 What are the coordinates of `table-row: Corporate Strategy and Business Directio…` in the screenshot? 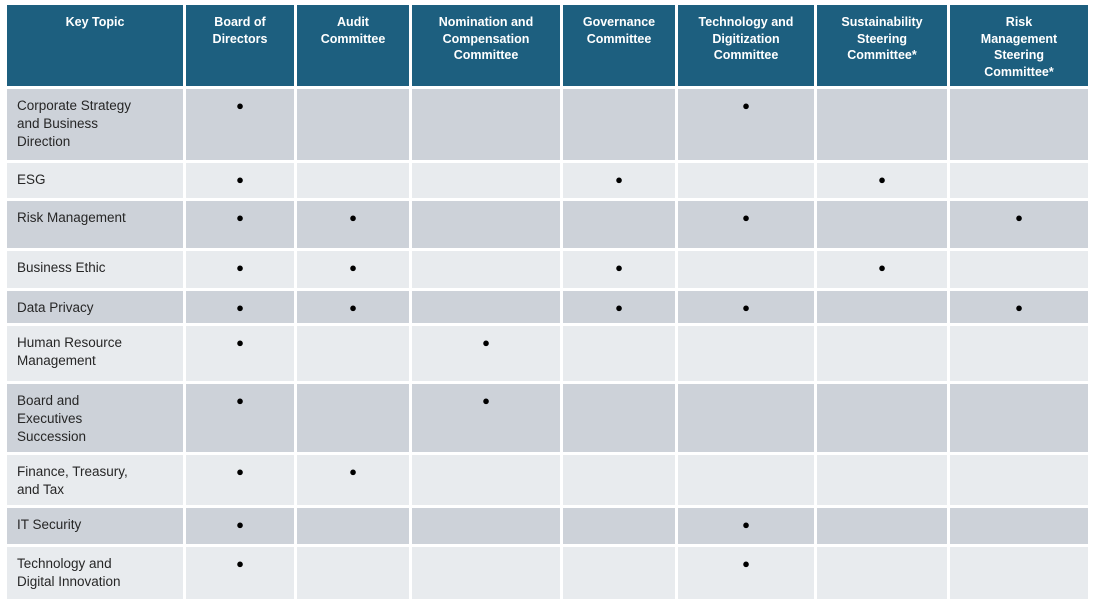 It's located at (547, 124).